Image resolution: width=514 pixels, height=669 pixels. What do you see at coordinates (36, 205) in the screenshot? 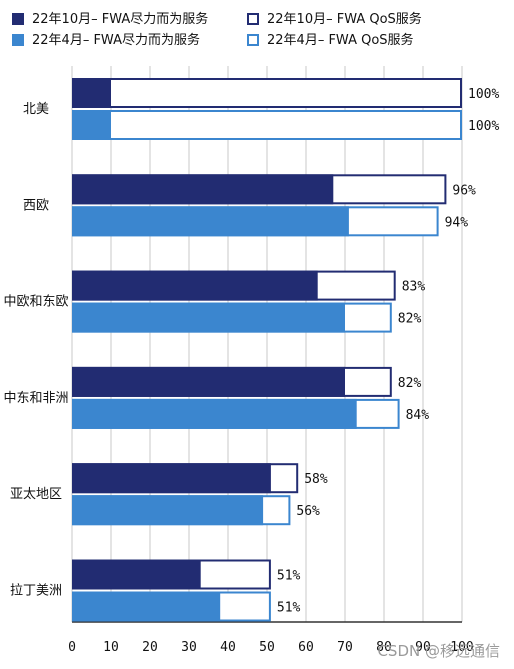
I see `category-label: 西欧` at bounding box center [36, 205].